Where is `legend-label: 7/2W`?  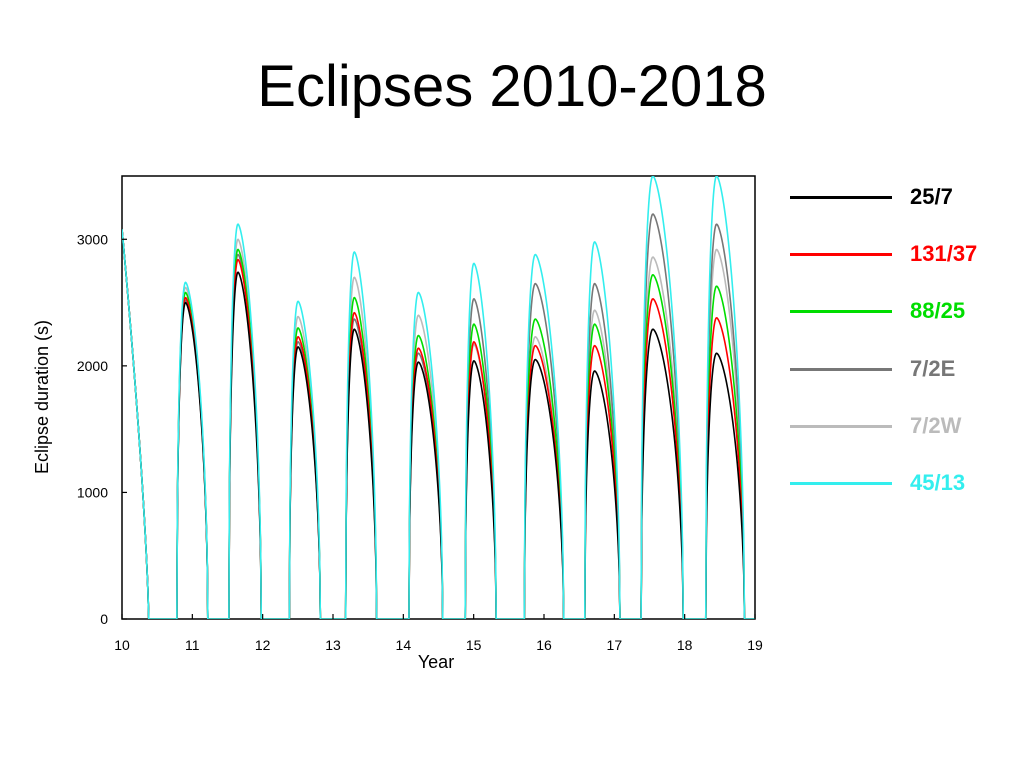
legend-label: 7/2W is located at coordinates (936, 425).